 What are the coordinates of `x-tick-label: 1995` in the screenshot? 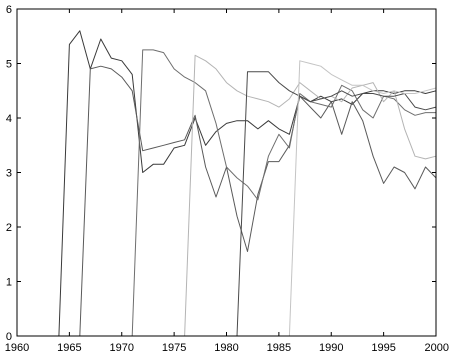 It's located at (383, 348).